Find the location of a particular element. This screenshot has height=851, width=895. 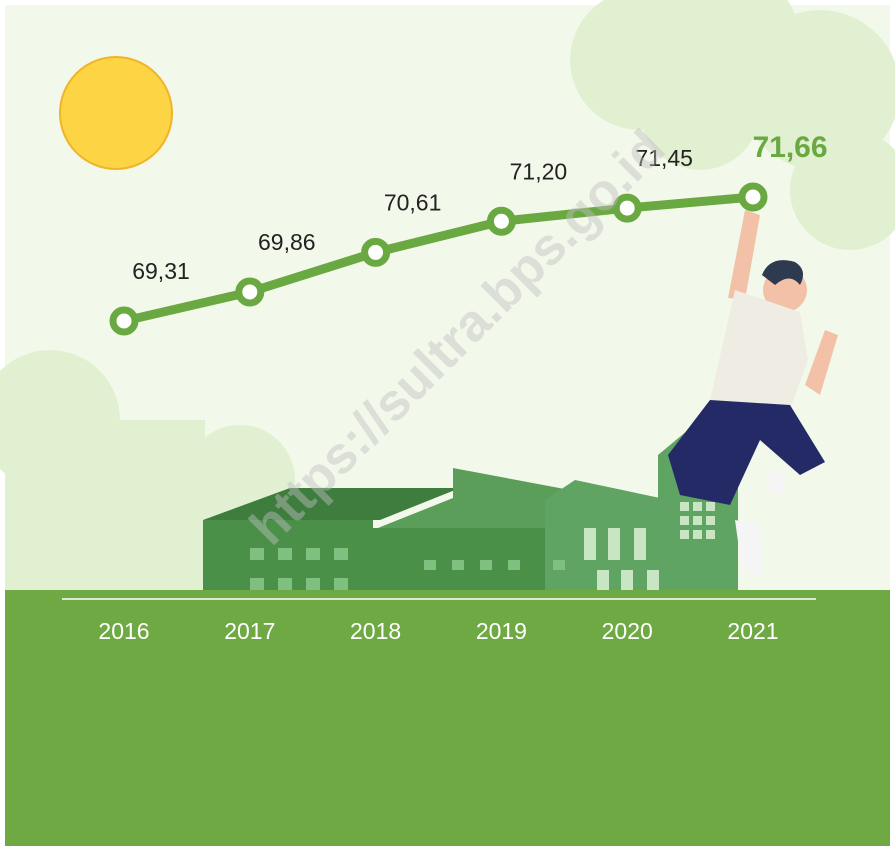

value-label: 71,66 is located at coordinates (789, 147).